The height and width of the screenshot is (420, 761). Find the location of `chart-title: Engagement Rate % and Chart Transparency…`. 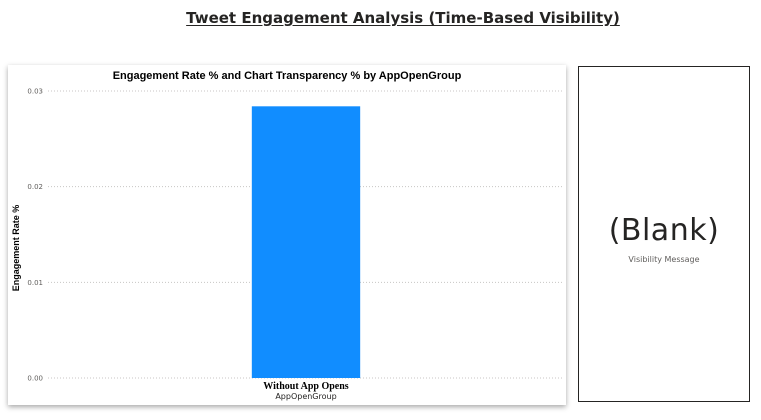

chart-title: Engagement Rate % and Chart Transparency… is located at coordinates (287, 76).